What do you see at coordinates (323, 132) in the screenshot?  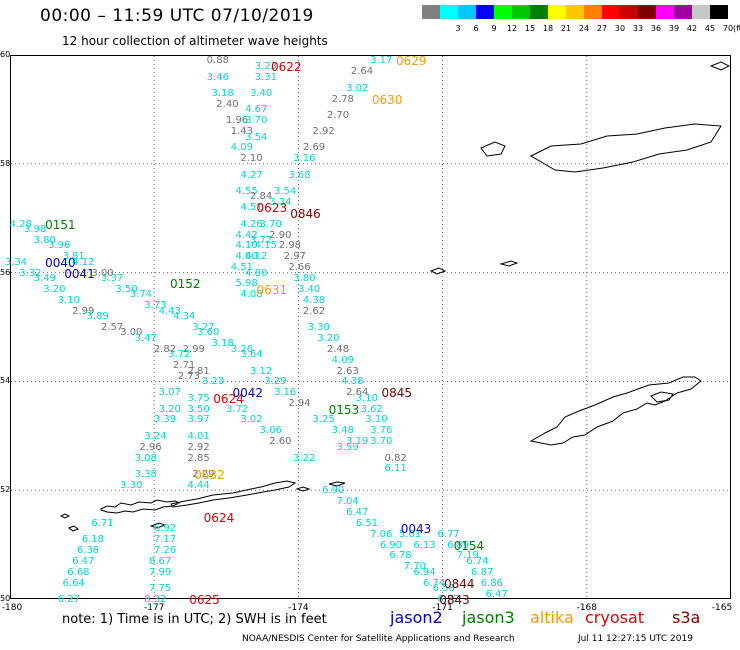 I see `wave-height-reading: 2.92` at bounding box center [323, 132].